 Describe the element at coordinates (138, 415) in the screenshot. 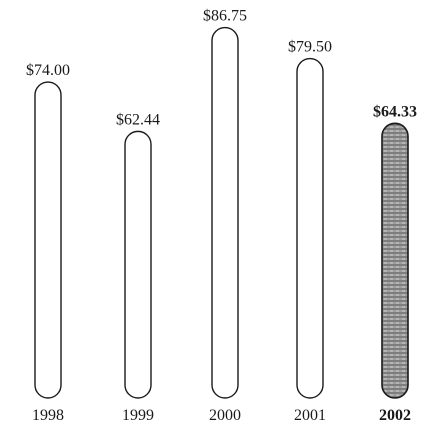

I see `category-label-1999: 1999` at that location.